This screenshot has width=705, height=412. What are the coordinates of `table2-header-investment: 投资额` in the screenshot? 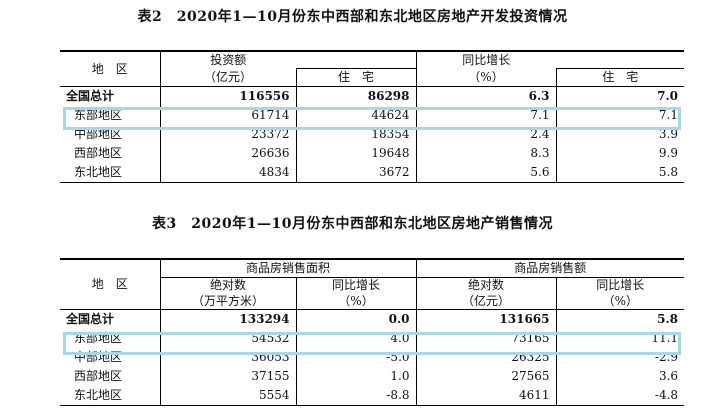 It's located at (227, 60).